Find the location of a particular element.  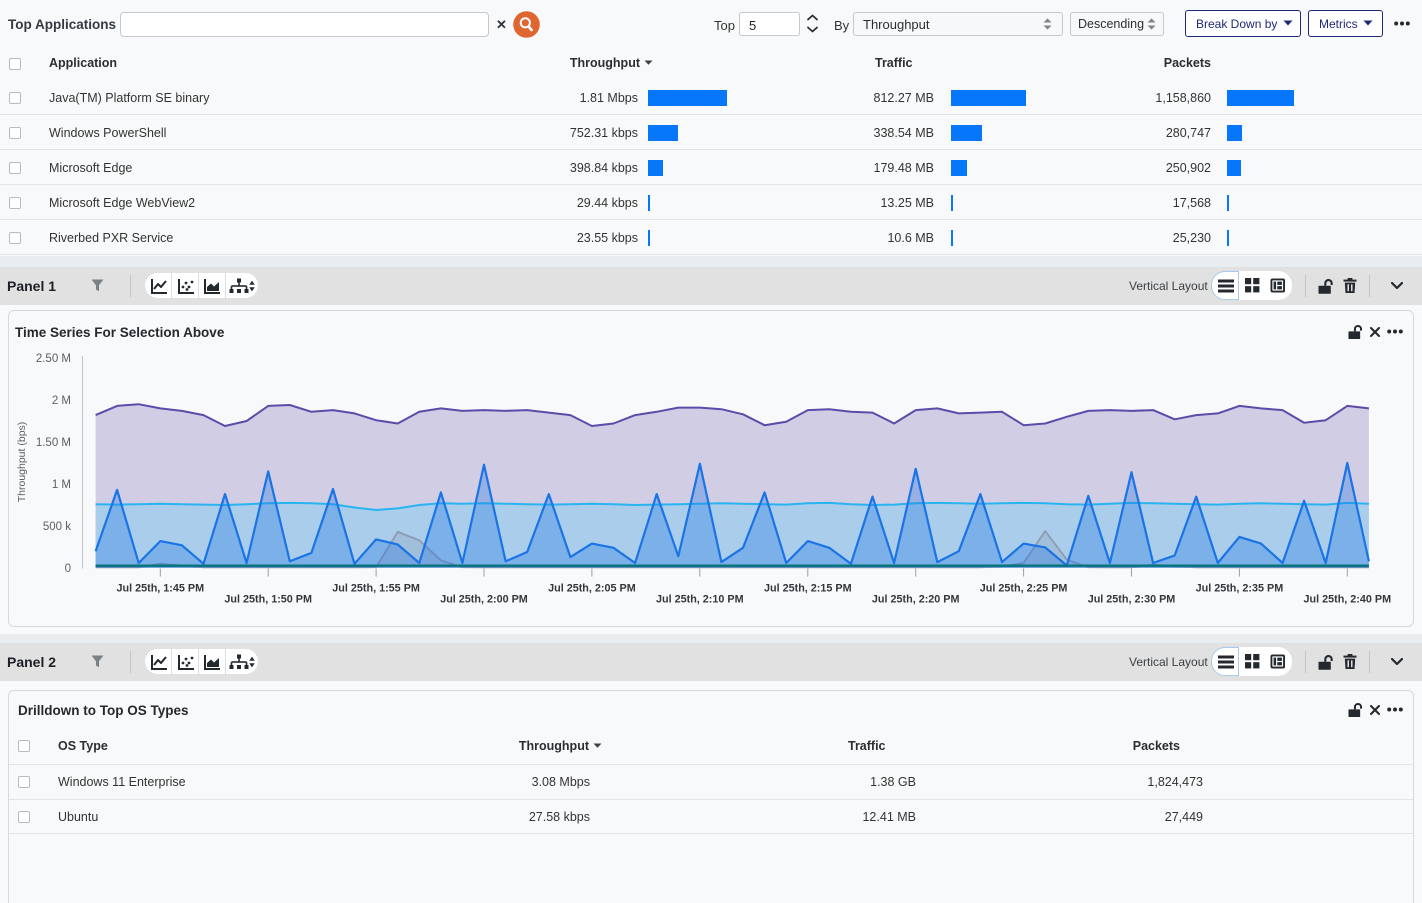

svg-text: 500 k is located at coordinates (57, 527).